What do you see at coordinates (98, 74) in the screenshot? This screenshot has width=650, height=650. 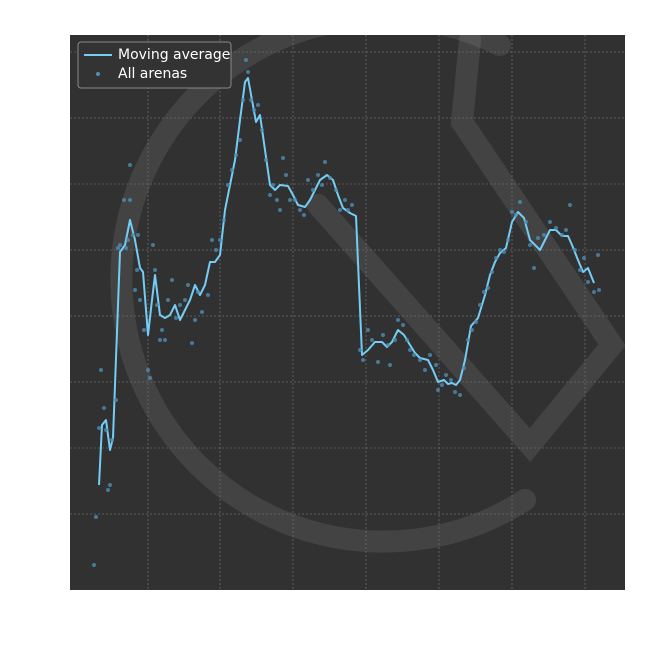 I see `legend-marker` at bounding box center [98, 74].